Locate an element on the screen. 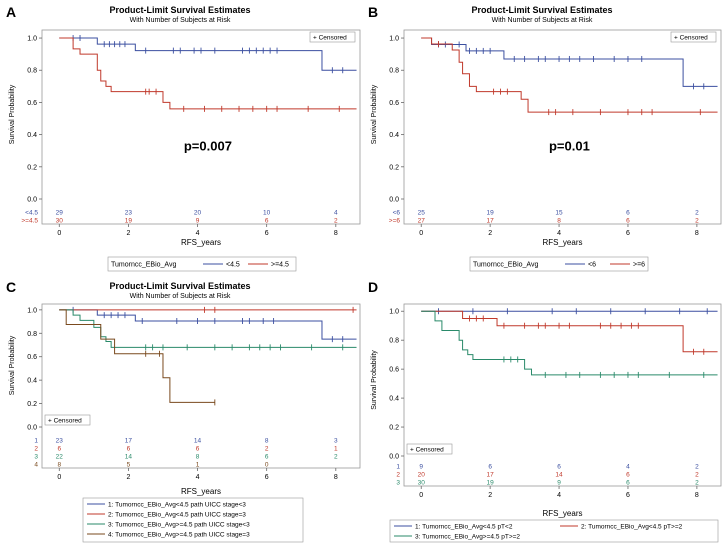 The width and height of the screenshot is (725, 544). series-legend-entry: >=6 is located at coordinates (639, 265).